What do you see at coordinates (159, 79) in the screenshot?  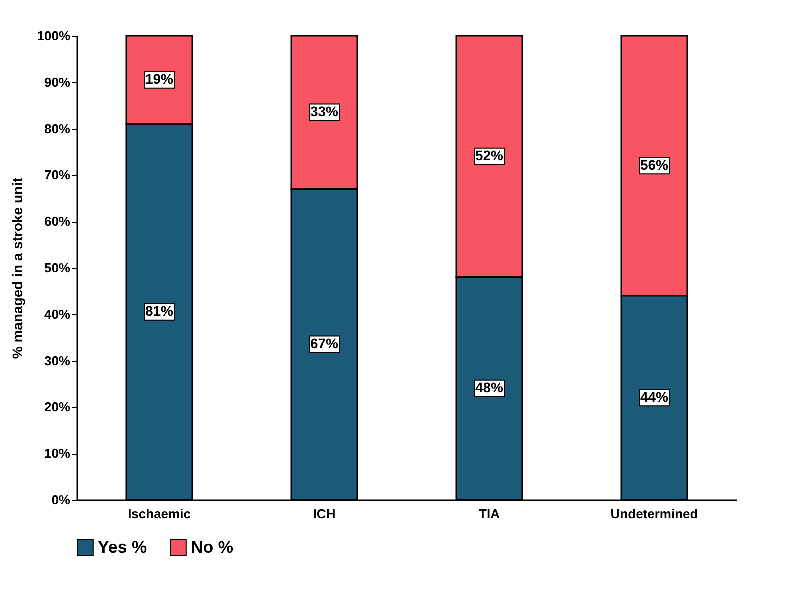 I see `data-label: 19%` at bounding box center [159, 79].